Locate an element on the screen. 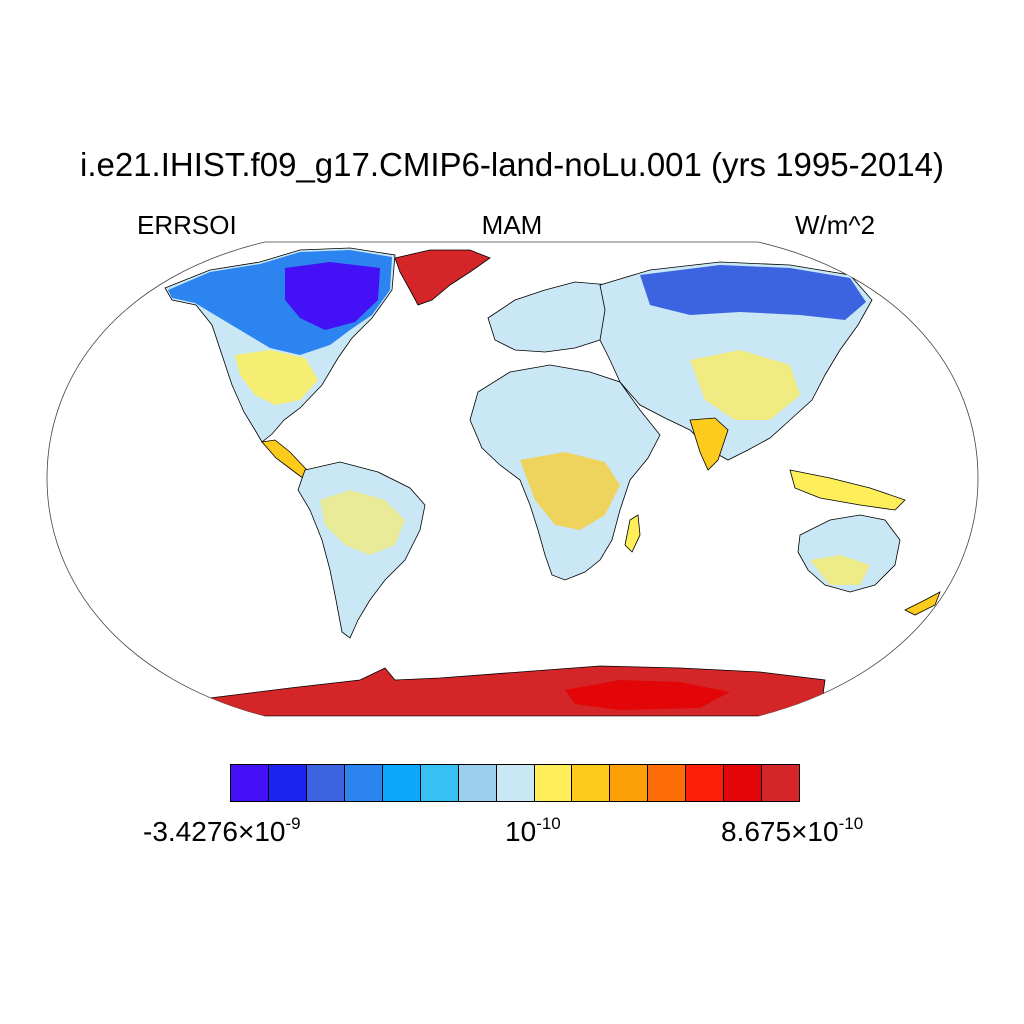  variable-name: ERRSOI is located at coordinates (187, 225).